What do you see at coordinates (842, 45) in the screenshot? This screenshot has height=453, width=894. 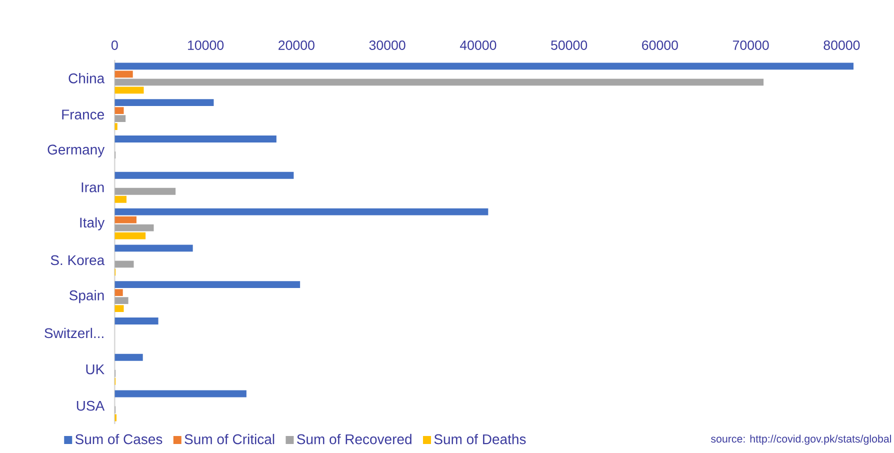 I see `x-tick-label: 80000` at bounding box center [842, 45].